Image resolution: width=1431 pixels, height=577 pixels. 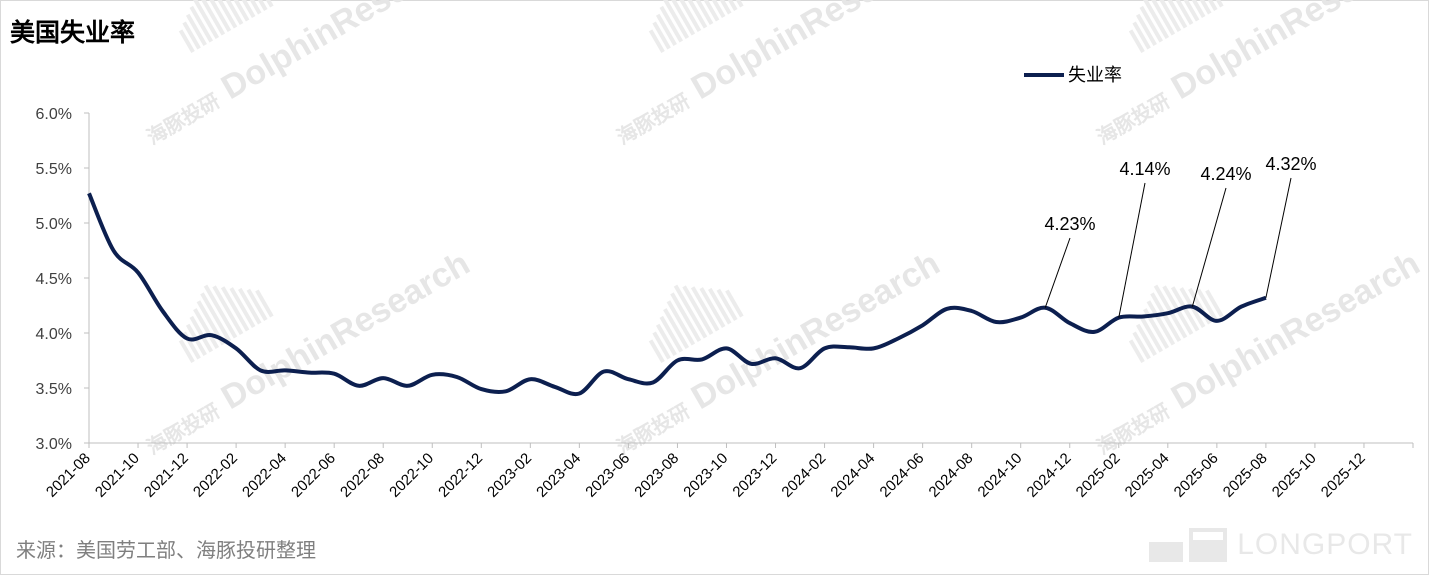 What do you see at coordinates (54, 389) in the screenshot?
I see `y-tick-label: 3.5%` at bounding box center [54, 389].